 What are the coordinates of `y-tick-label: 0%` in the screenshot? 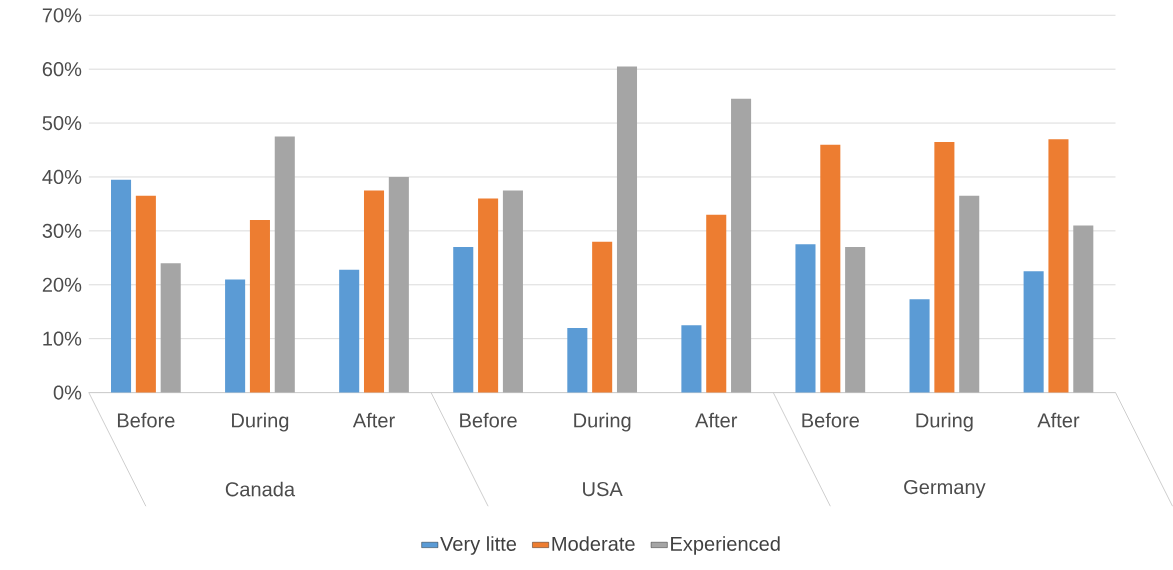 It's located at (67, 392).